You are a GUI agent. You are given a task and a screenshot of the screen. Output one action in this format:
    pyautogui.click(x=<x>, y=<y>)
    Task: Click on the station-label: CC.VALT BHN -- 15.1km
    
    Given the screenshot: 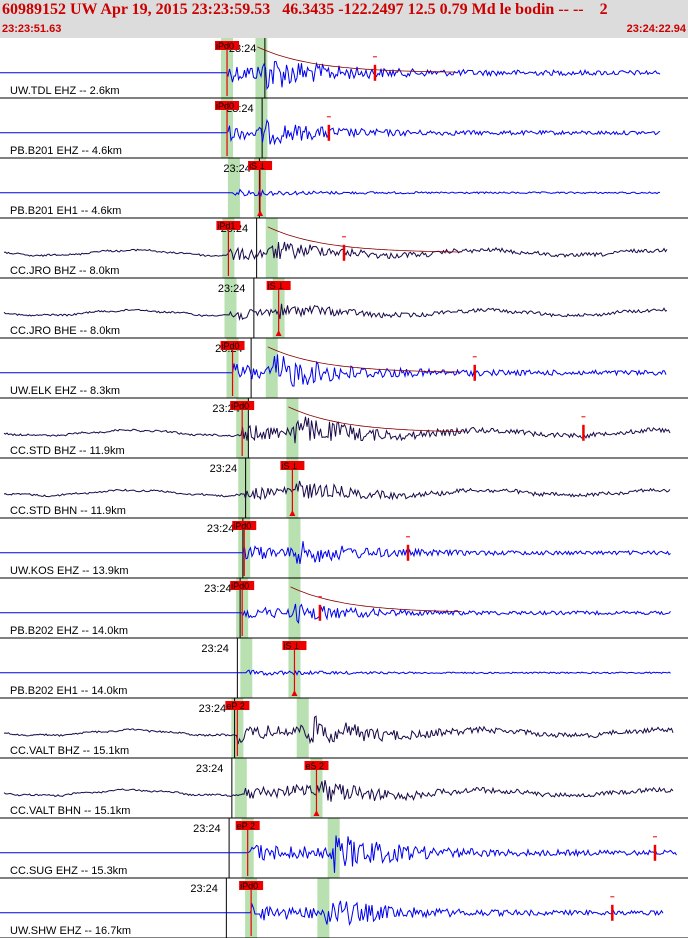 What is the action you would take?
    pyautogui.click(x=70, y=811)
    